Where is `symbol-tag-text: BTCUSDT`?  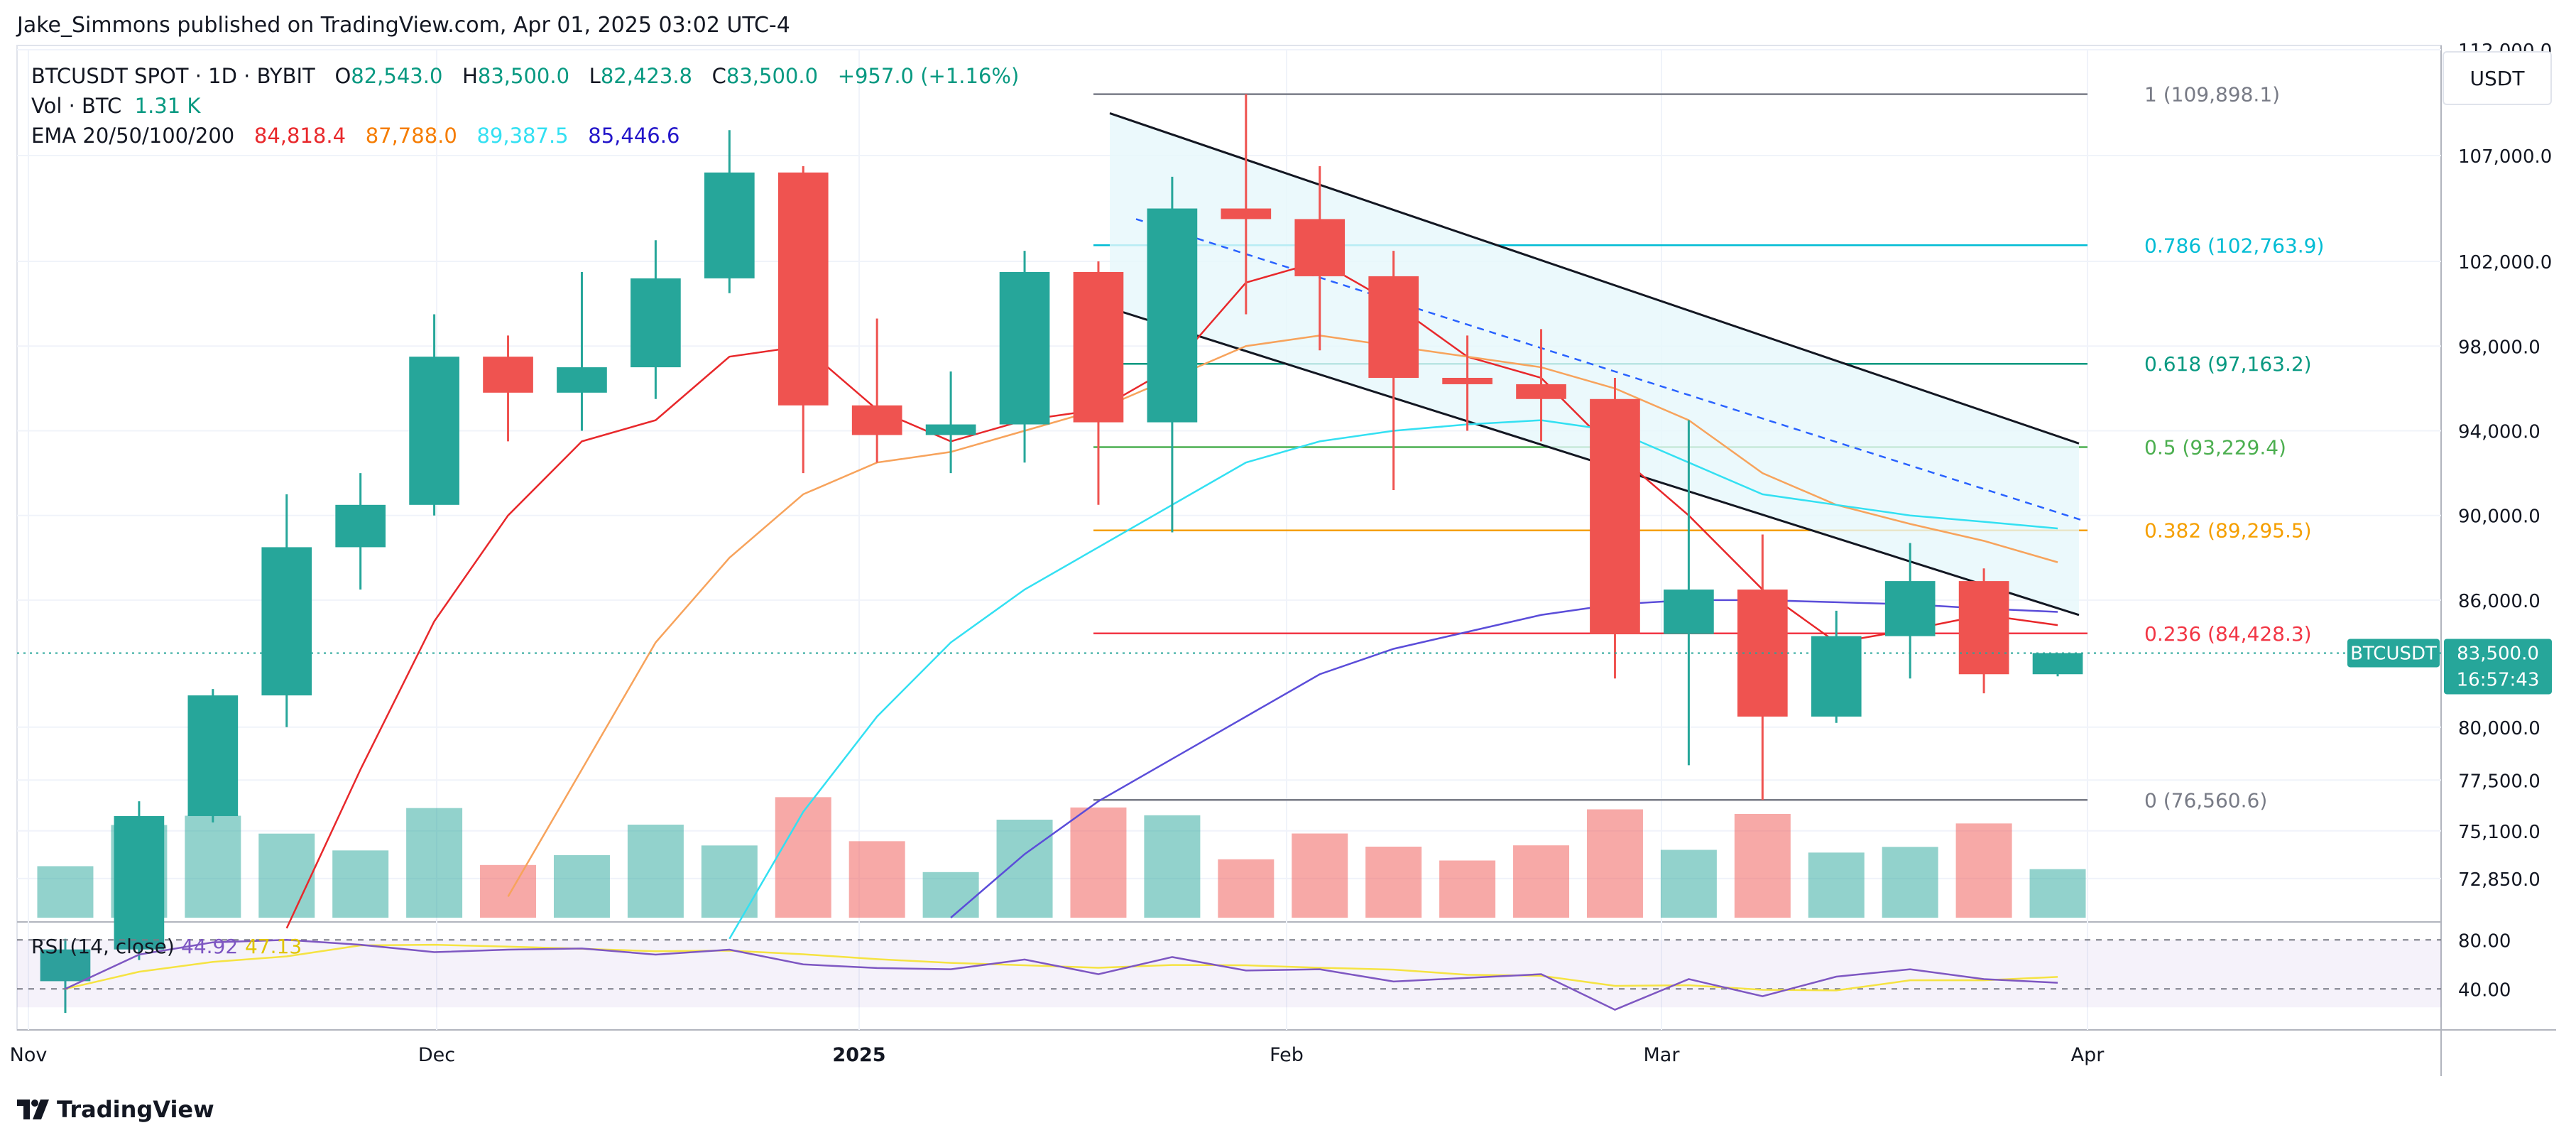 symbol-tag-text: BTCUSDT is located at coordinates (2393, 653).